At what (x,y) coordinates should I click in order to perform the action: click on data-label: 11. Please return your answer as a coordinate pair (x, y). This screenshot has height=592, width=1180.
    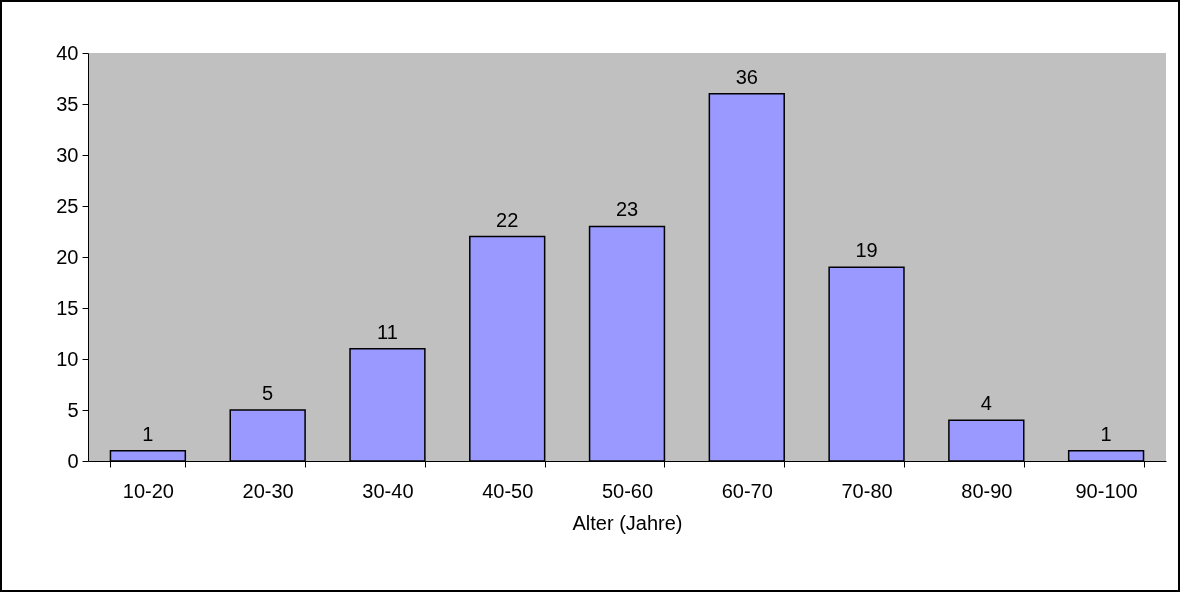
    Looking at the image, I should click on (387, 331).